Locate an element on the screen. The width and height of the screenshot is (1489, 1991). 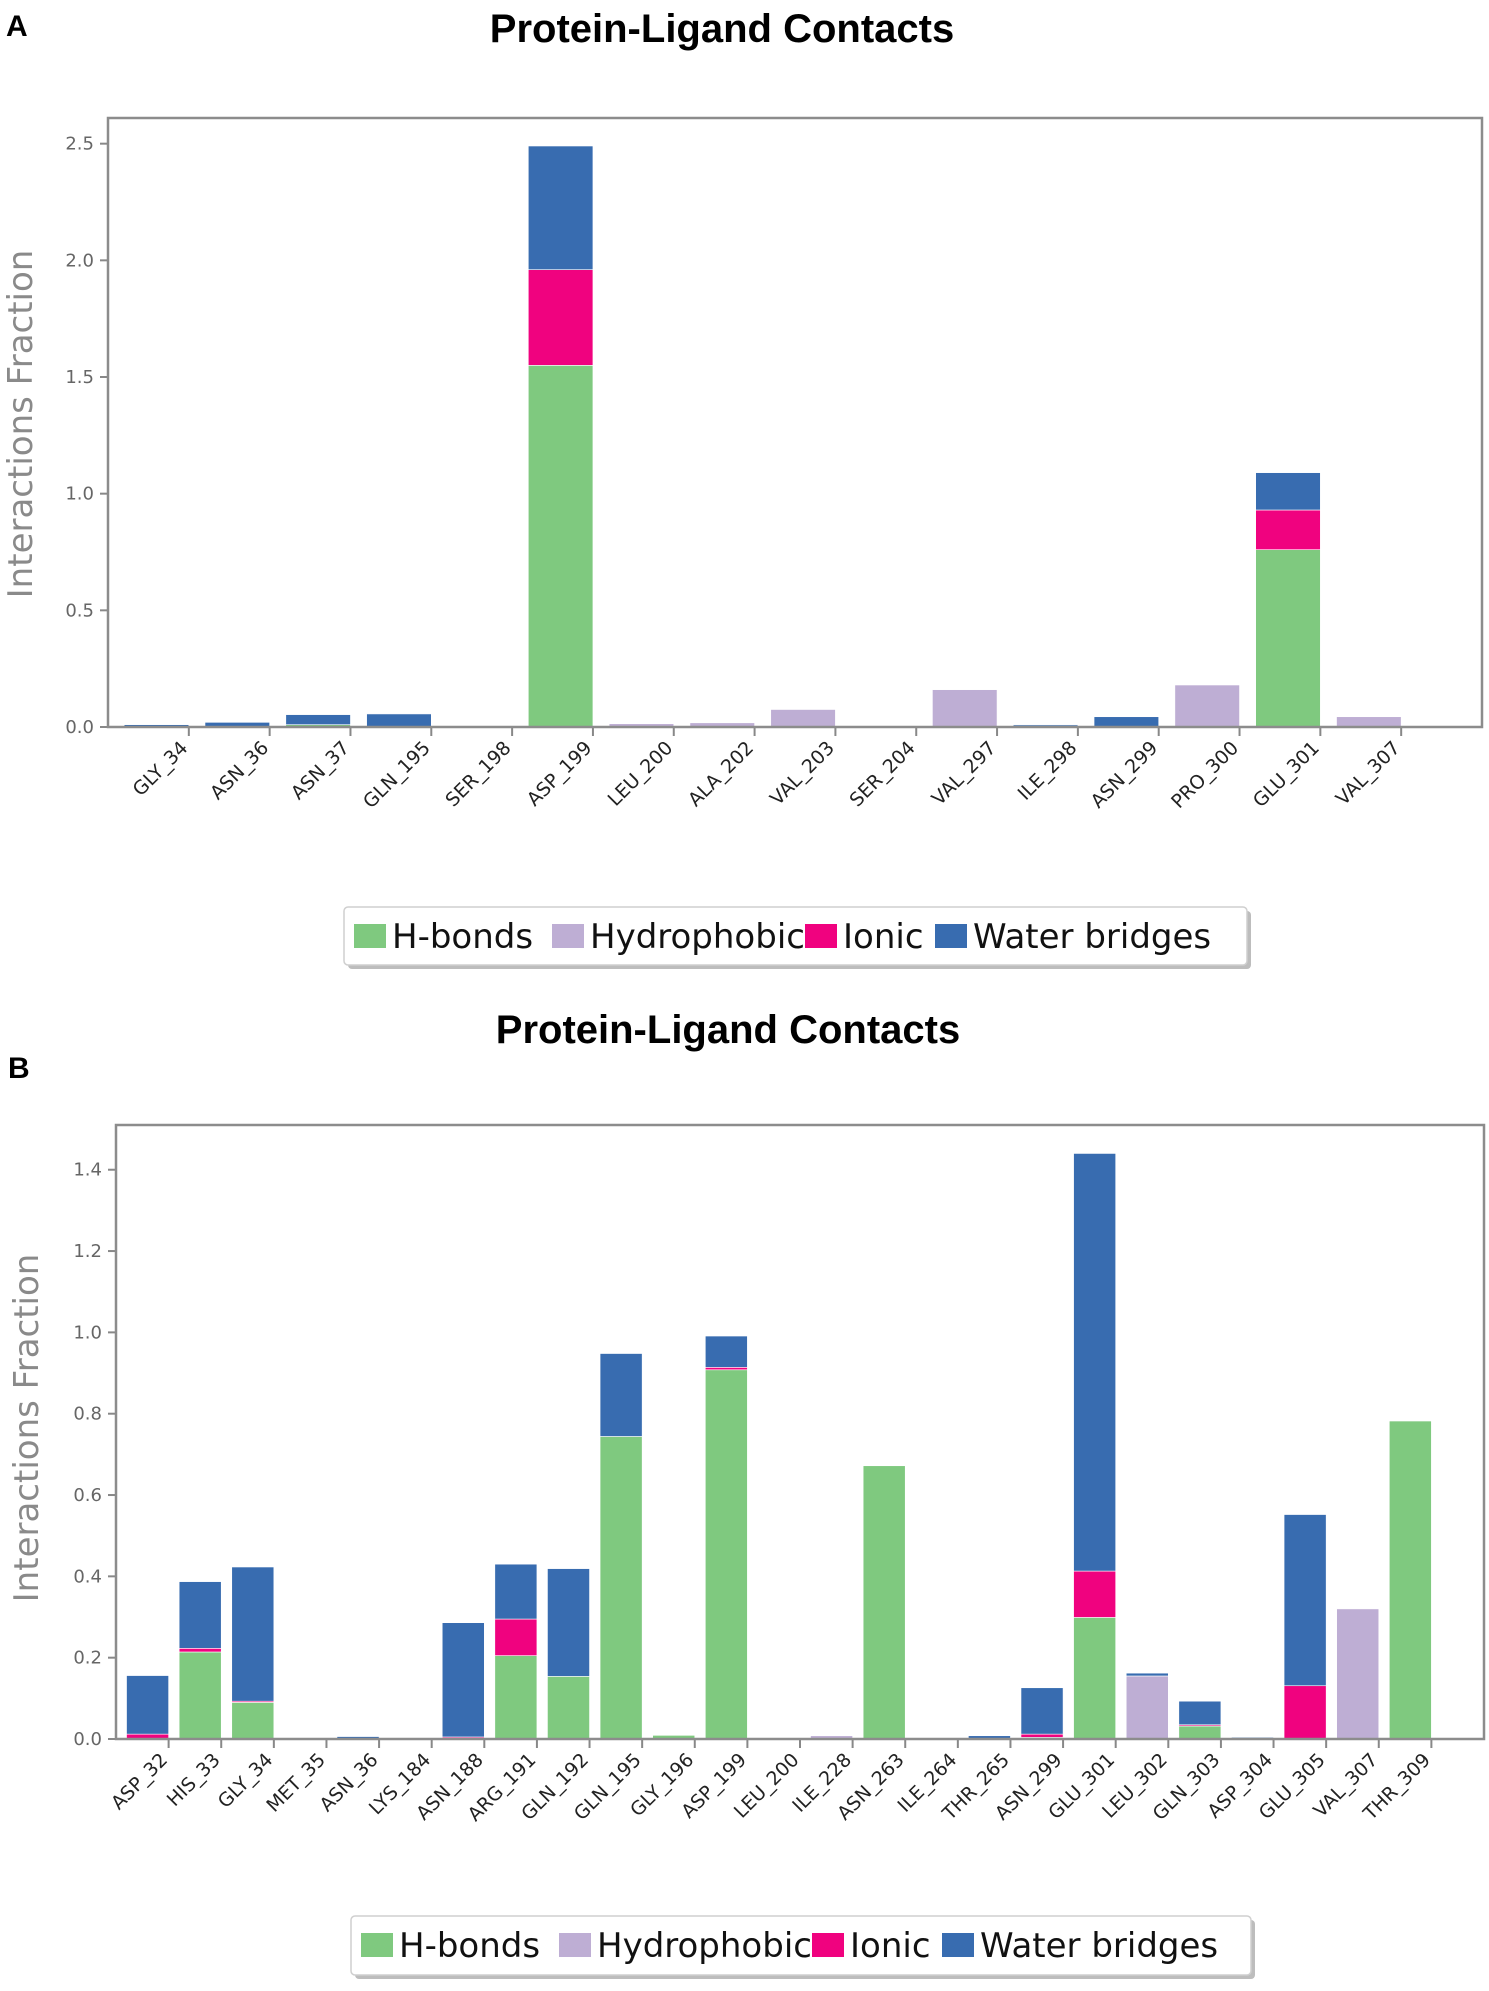
chart-a-x-tick-label: SER_204 is located at coordinates (882, 774).